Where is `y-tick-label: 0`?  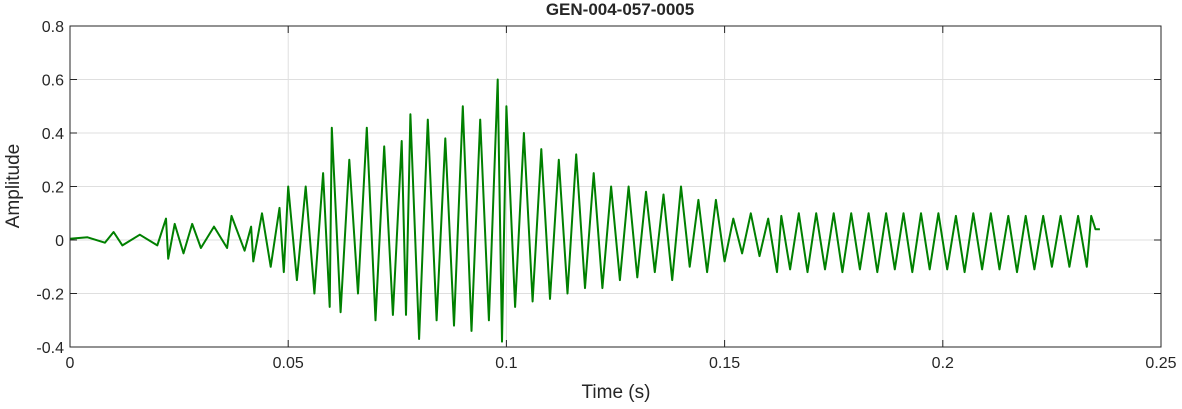 y-tick-label: 0 is located at coordinates (59, 241).